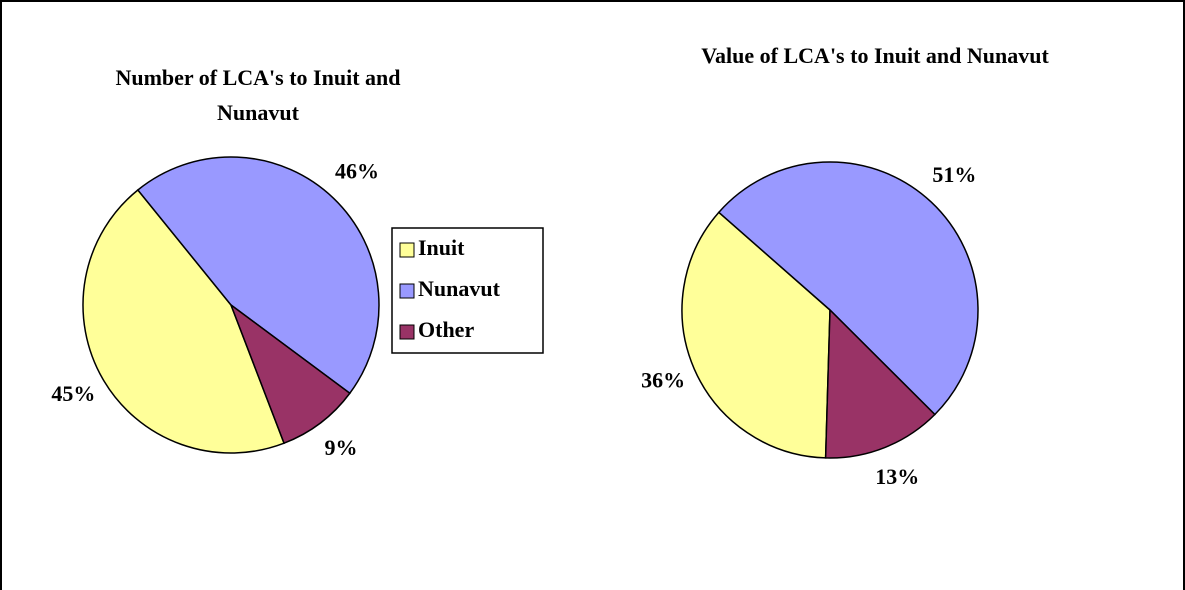 The image size is (1185, 590). What do you see at coordinates (341, 447) in the screenshot?
I see `data-label: 9%` at bounding box center [341, 447].